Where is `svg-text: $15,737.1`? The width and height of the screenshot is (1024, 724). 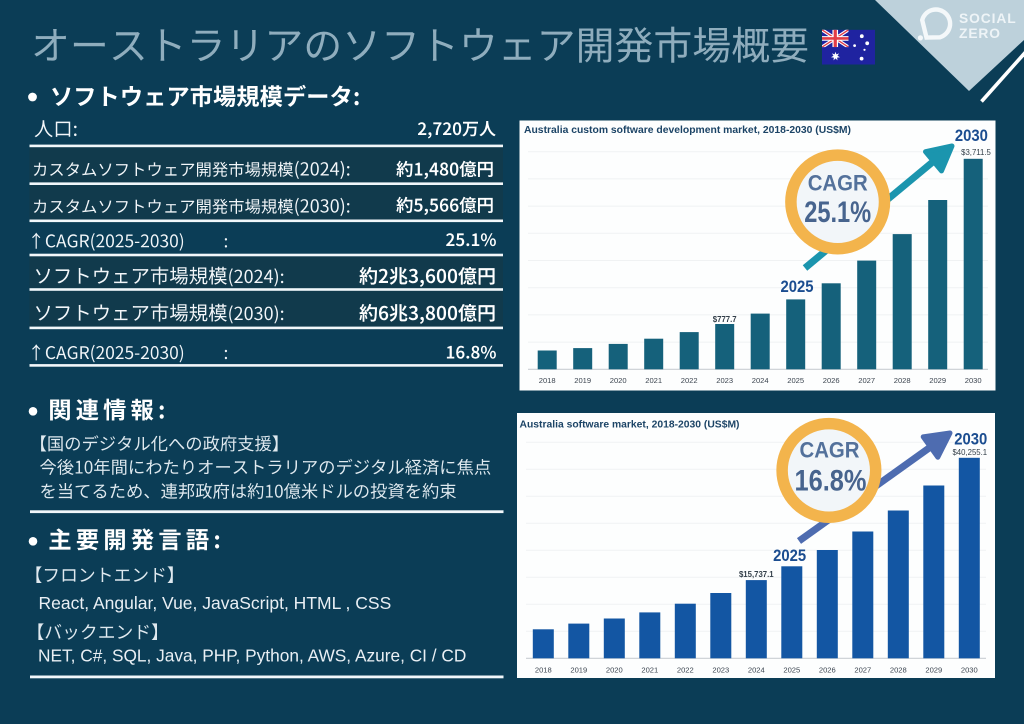
svg-text: $15,737.1 is located at coordinates (756, 574).